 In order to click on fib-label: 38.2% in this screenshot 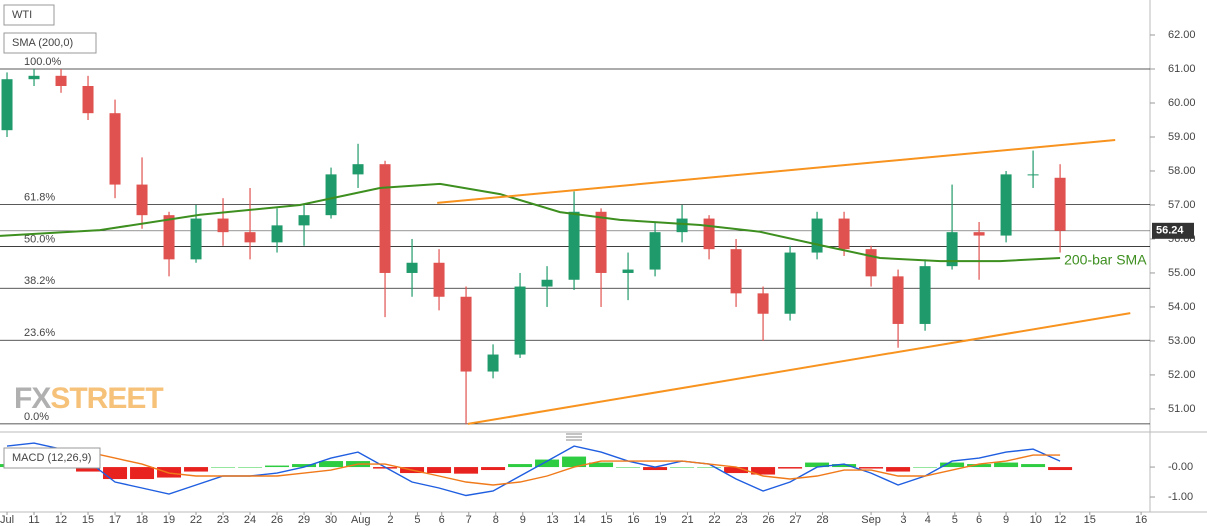, I will do `click(39, 281)`.